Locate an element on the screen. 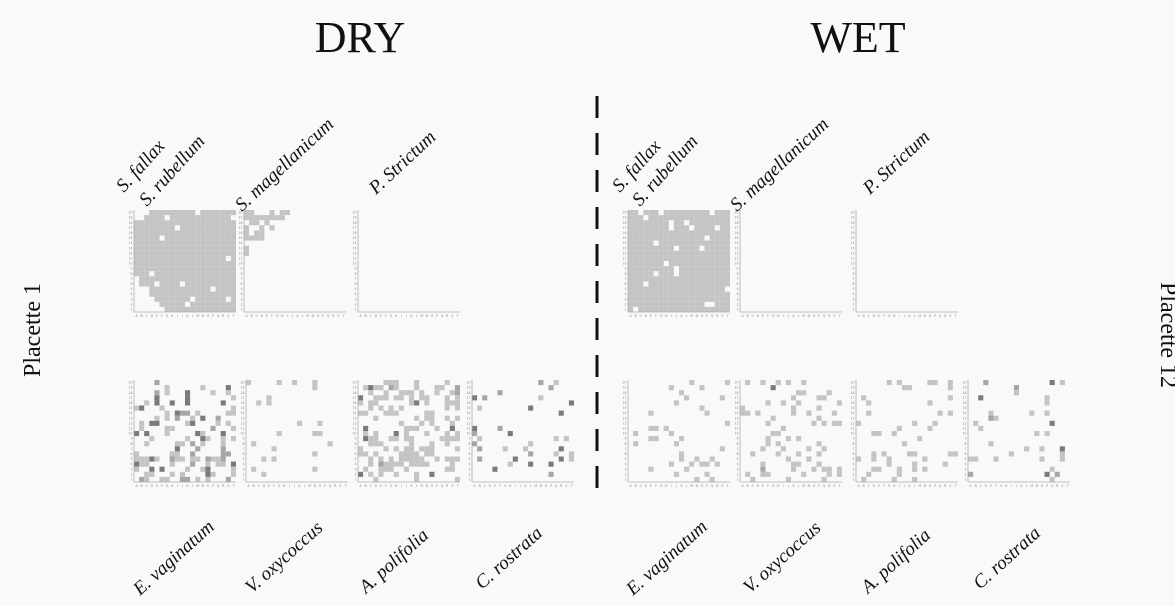  y-tick-label: 12 is located at coordinates (736, 423).